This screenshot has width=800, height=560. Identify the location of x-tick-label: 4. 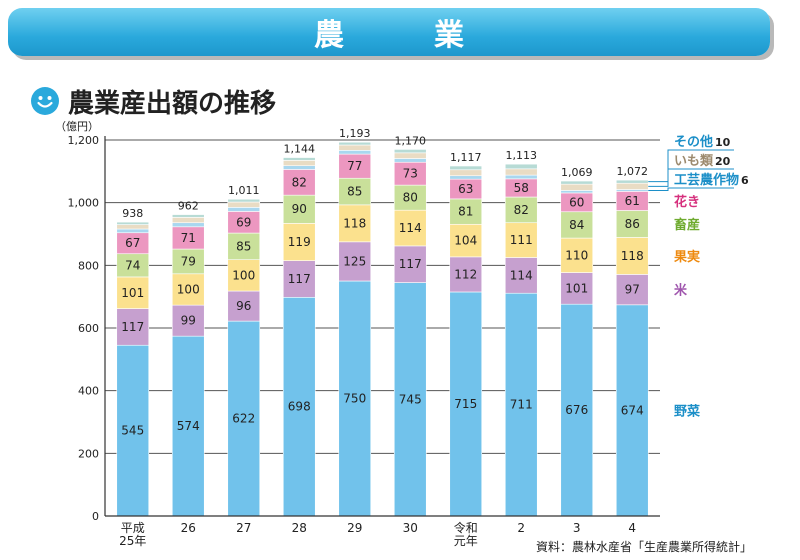
(632, 528).